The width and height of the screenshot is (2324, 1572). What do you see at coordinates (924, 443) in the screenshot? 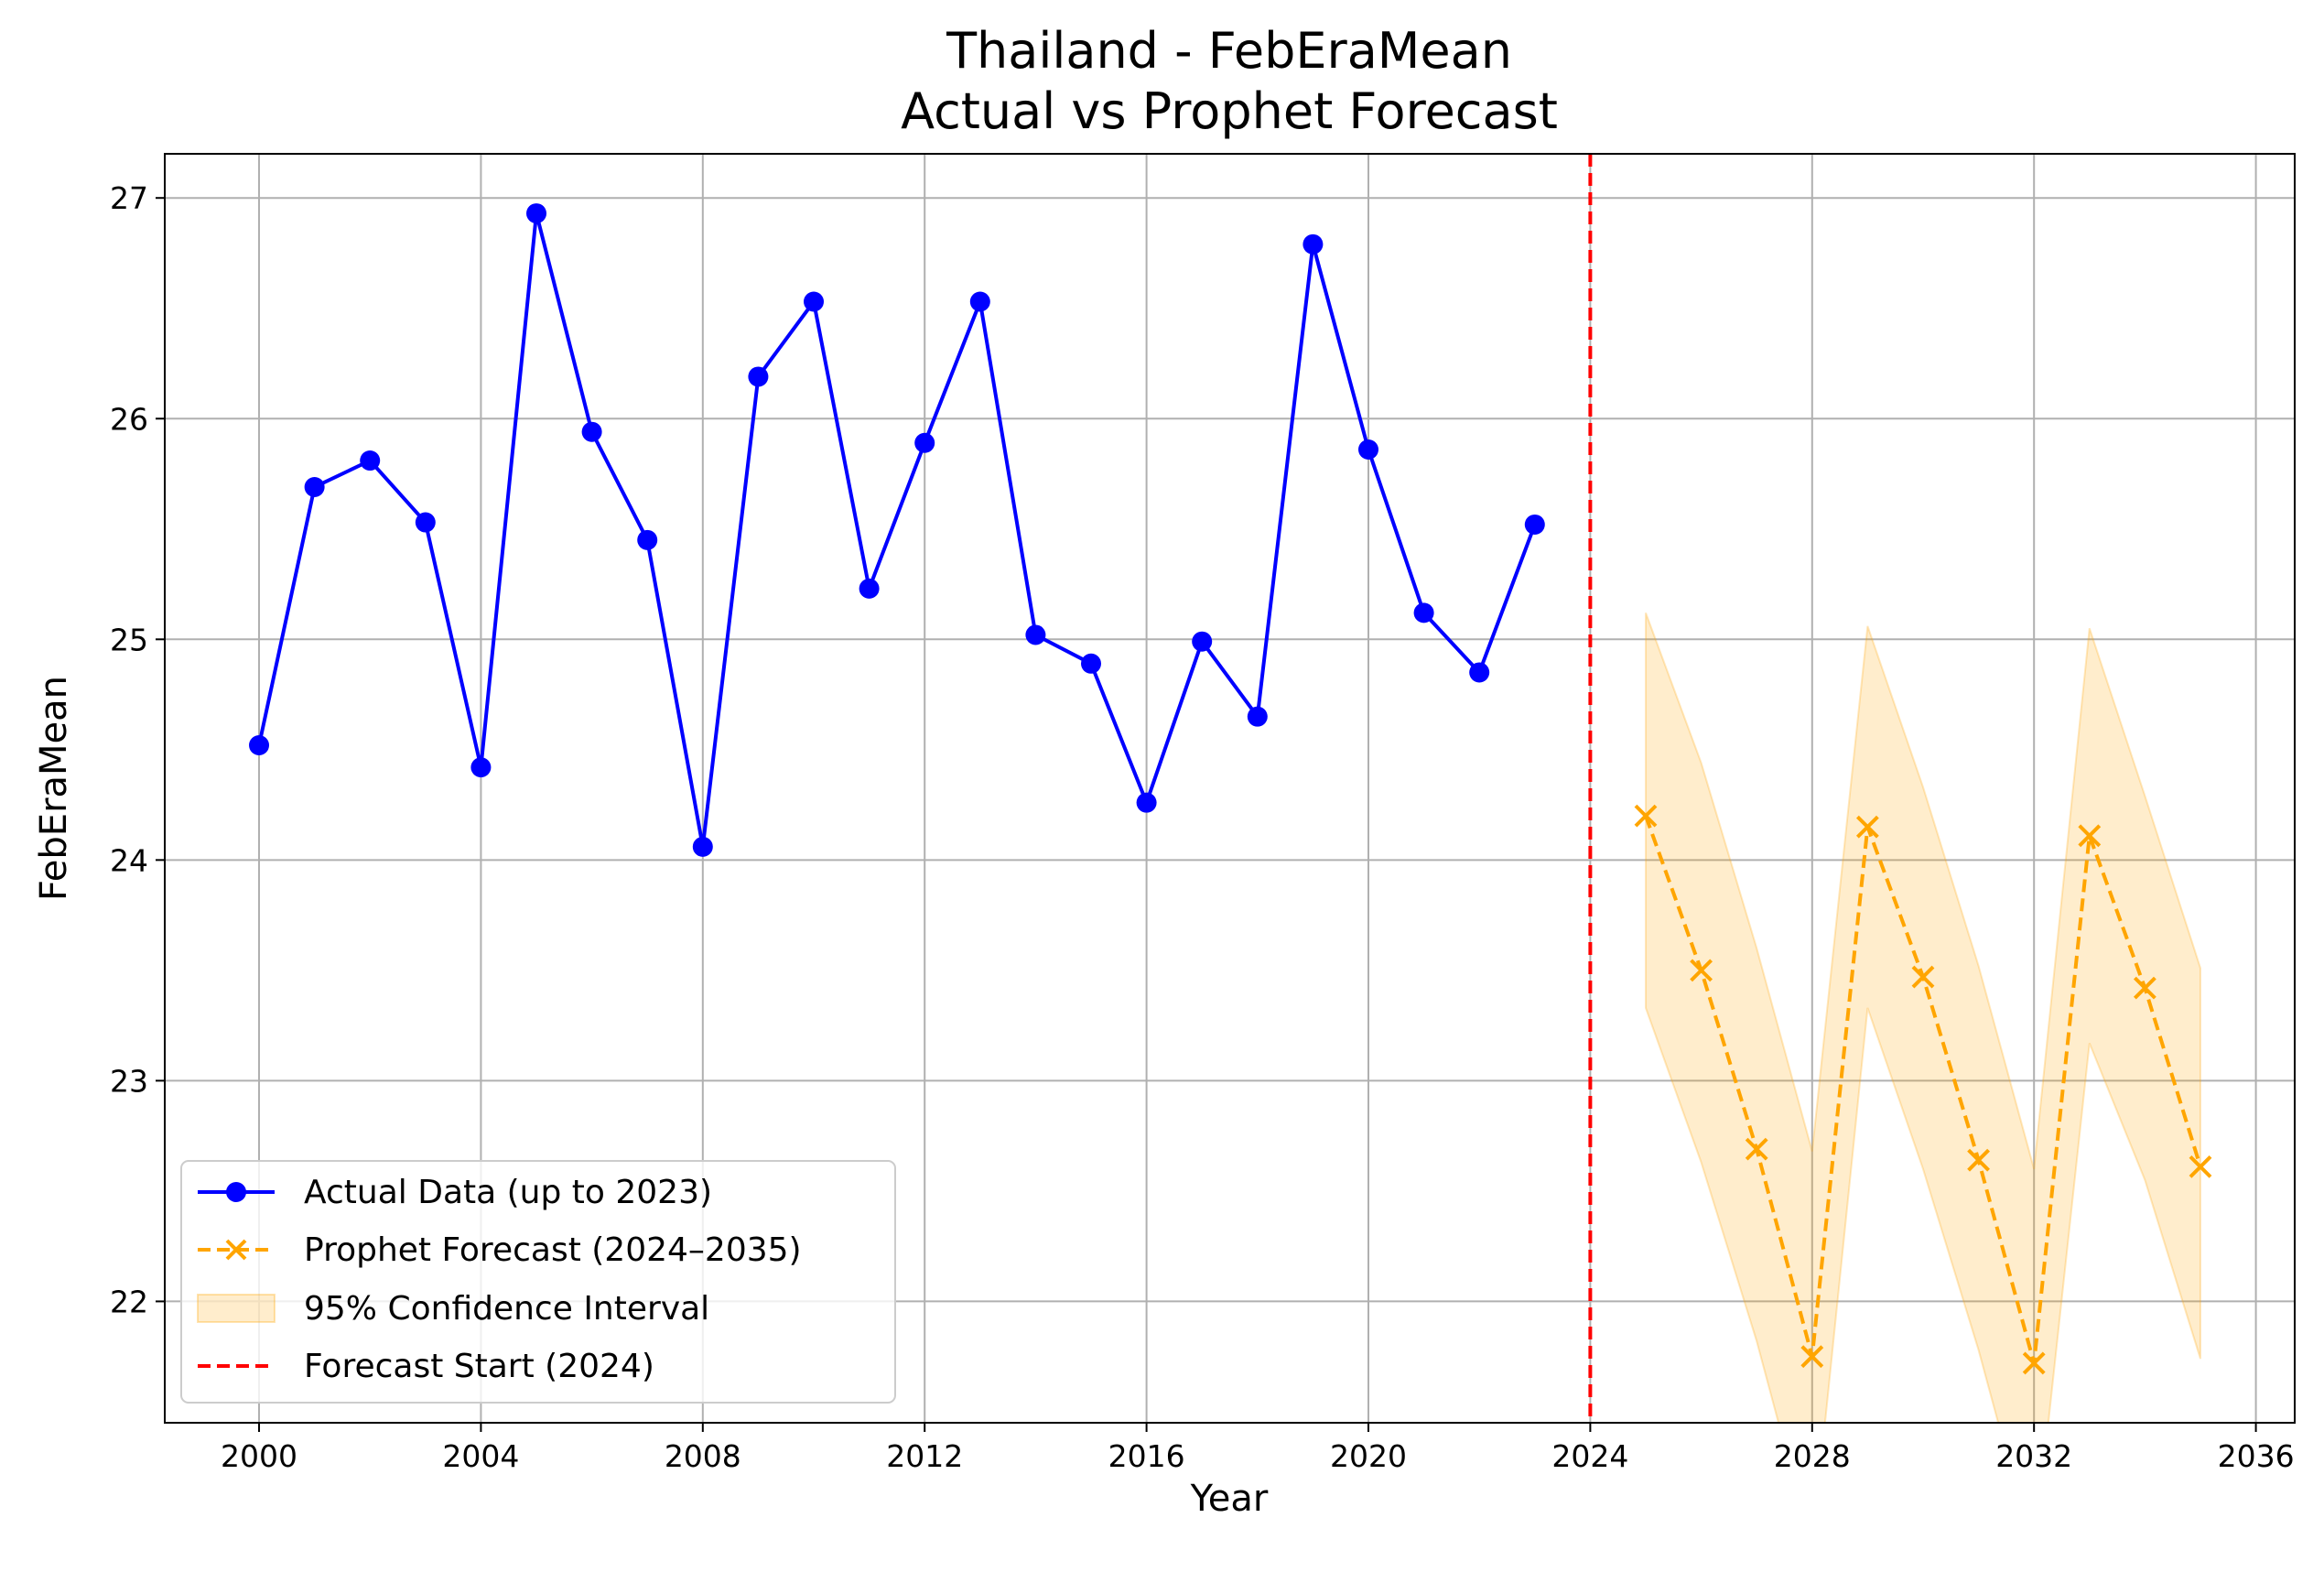
I see `actual-point-2012` at bounding box center [924, 443].